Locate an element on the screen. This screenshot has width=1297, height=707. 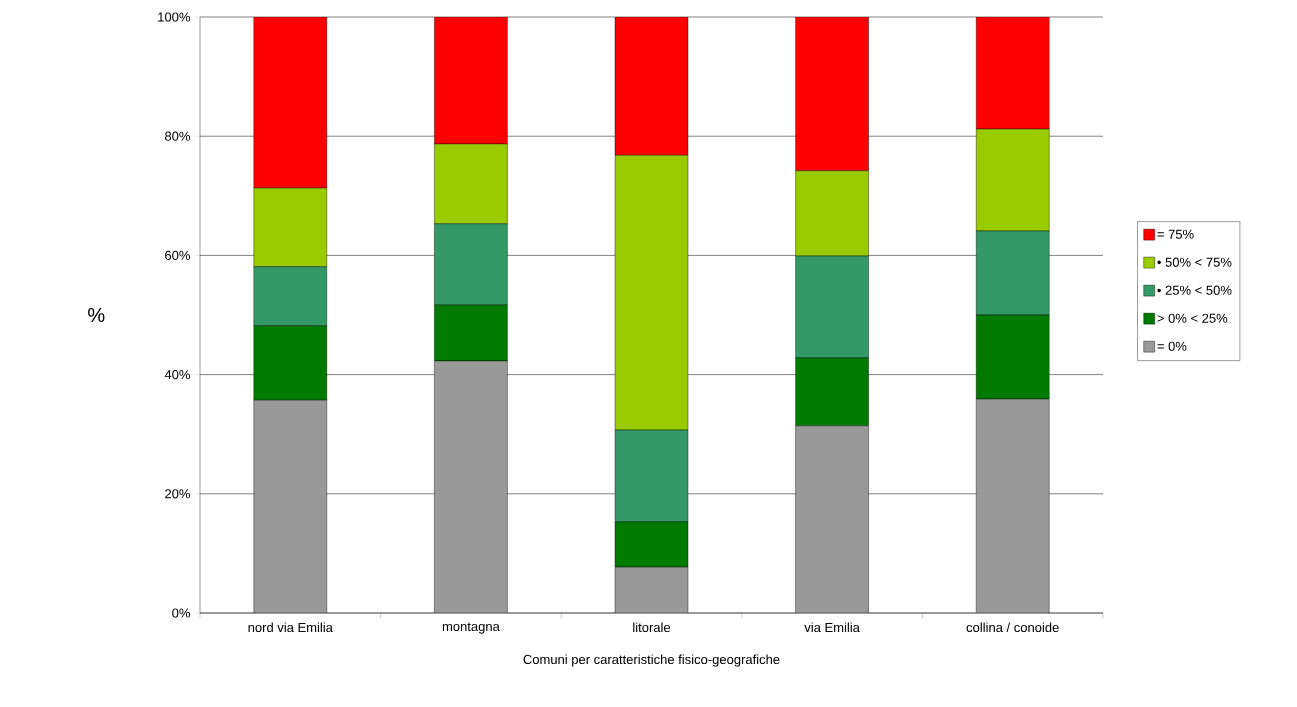
y-axis-title: % is located at coordinates (96, 315).